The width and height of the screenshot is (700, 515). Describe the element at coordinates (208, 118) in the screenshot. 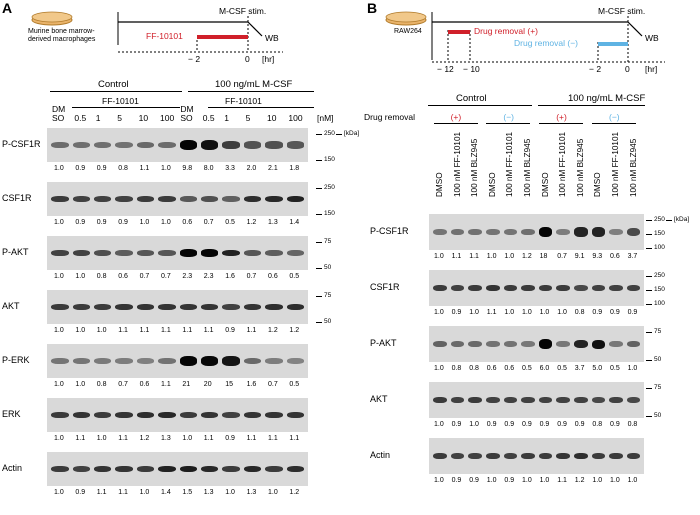

I see `lane-label-a-7: 0.5` at that location.